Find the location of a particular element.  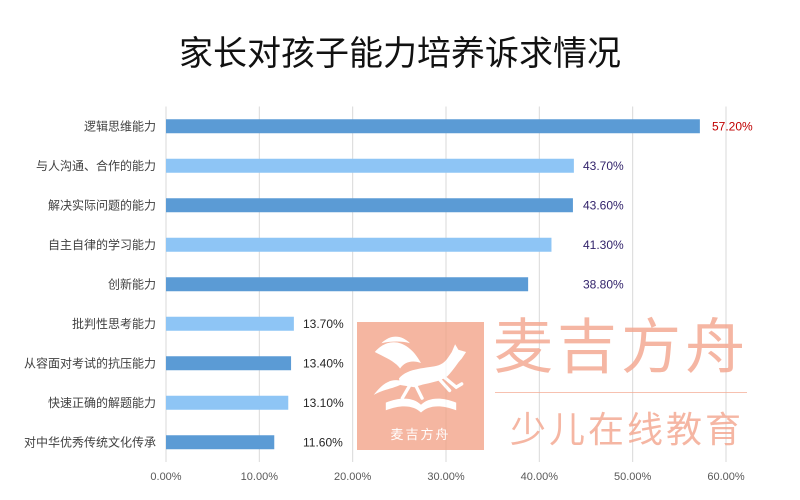

x-tick-label: 30.00% is located at coordinates (446, 477).